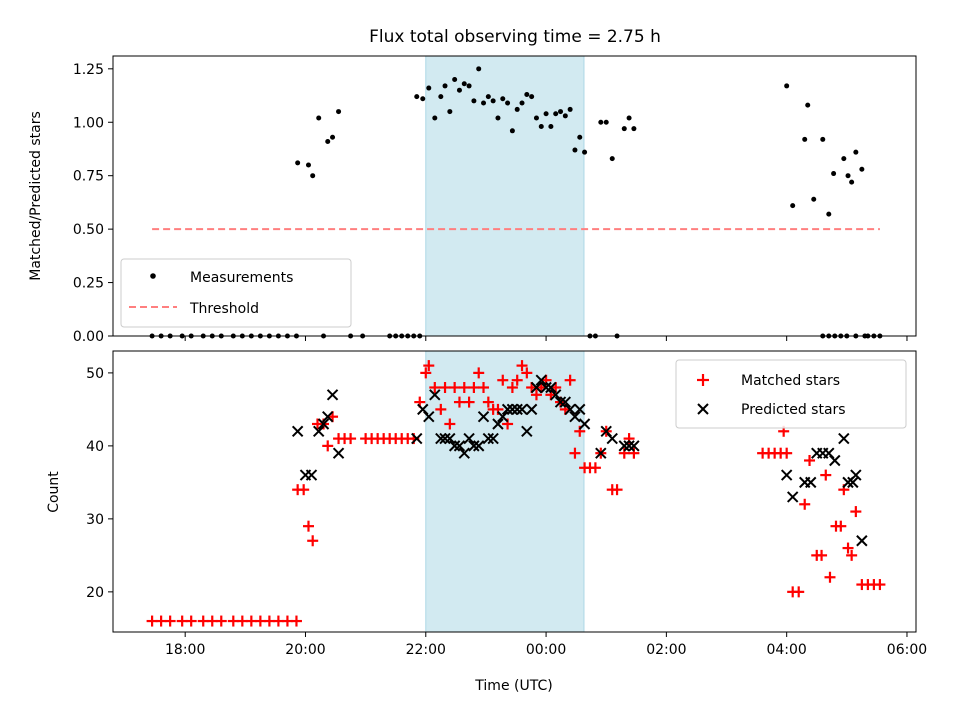 Image resolution: width=960 pixels, height=720 pixels. I want to click on x-tick-label: 04:00, so click(786, 650).